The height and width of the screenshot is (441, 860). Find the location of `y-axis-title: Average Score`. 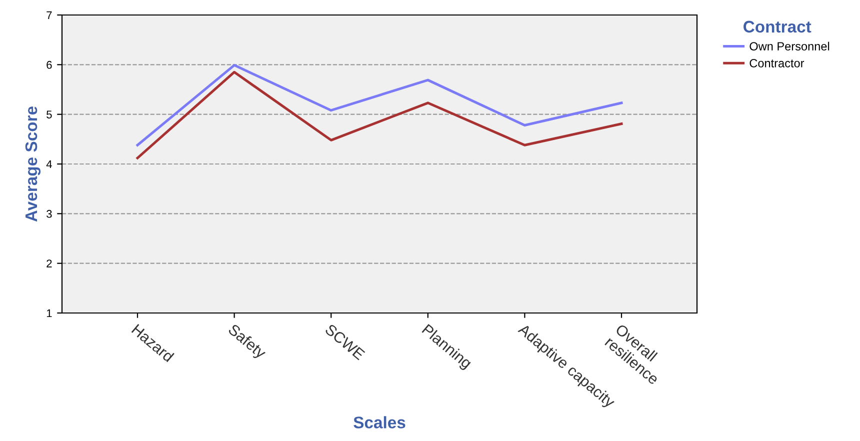

y-axis-title: Average Score is located at coordinates (33, 164).